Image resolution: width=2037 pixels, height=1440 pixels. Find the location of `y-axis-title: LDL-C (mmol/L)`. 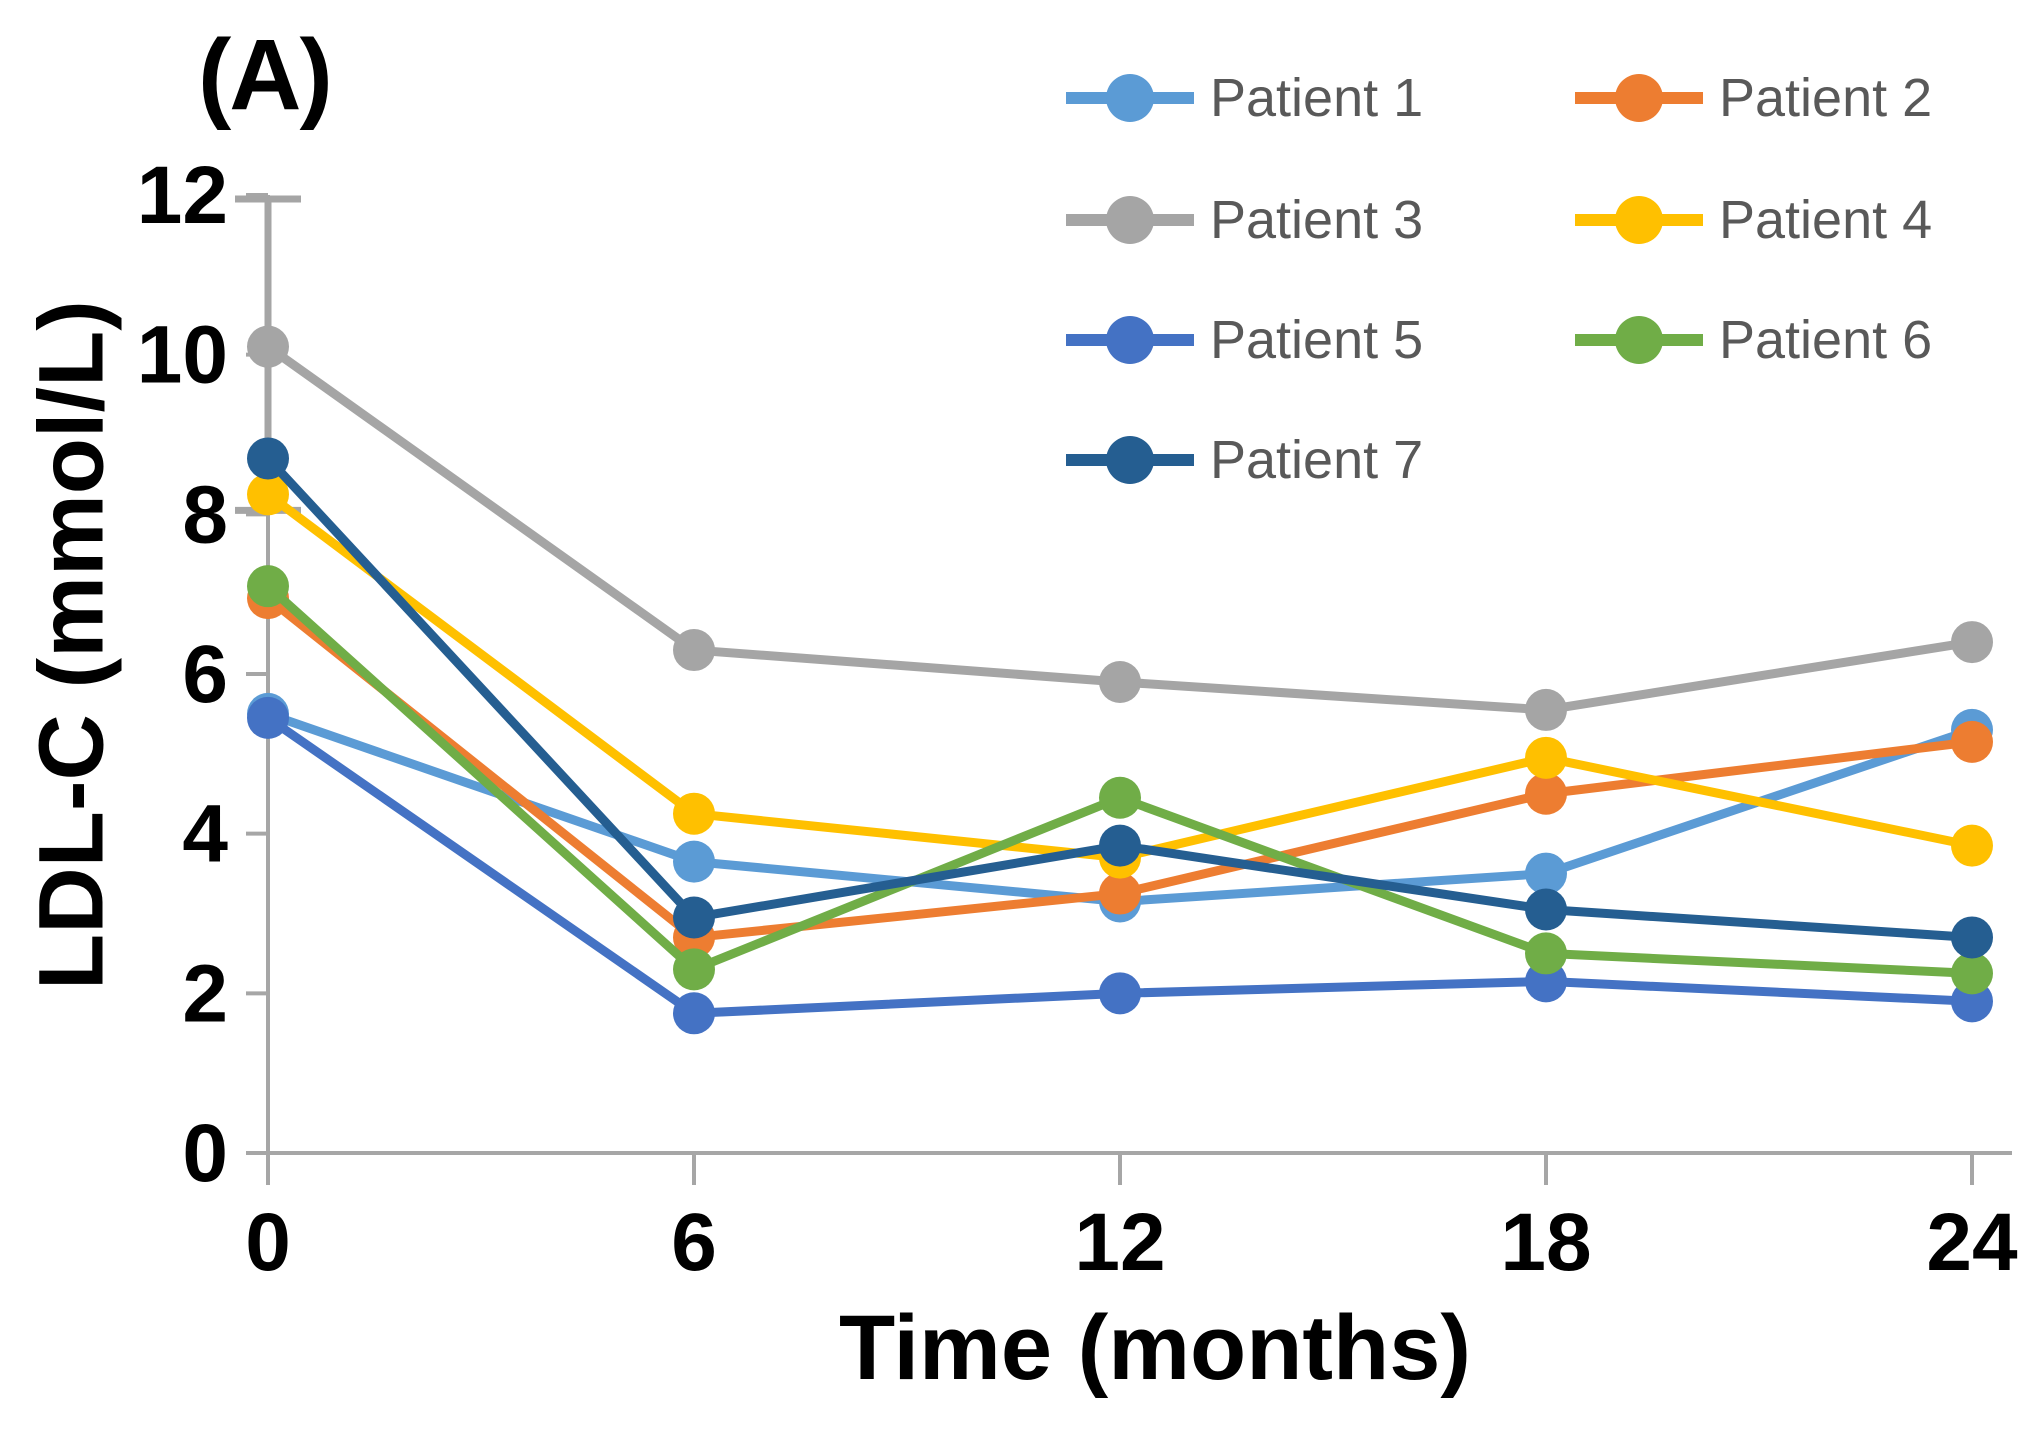

y-axis-title: LDL-C (mmol/L) is located at coordinates (71, 645).